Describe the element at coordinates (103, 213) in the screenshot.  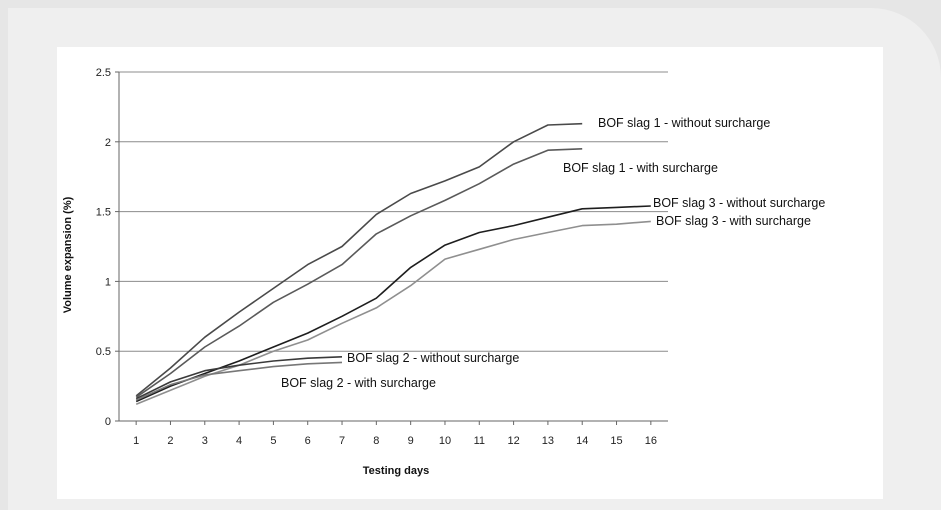
I see `y-tick-label: 1.5` at that location.